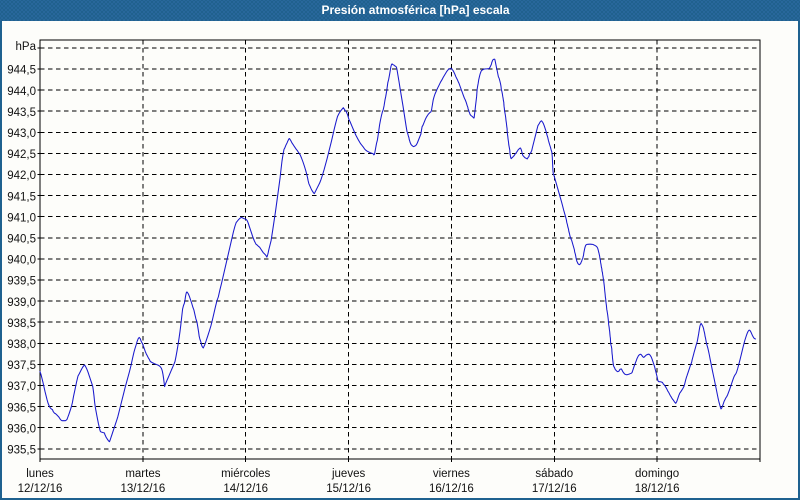 This screenshot has height=500, width=800. I want to click on svg-text: 937,5, so click(21, 366).